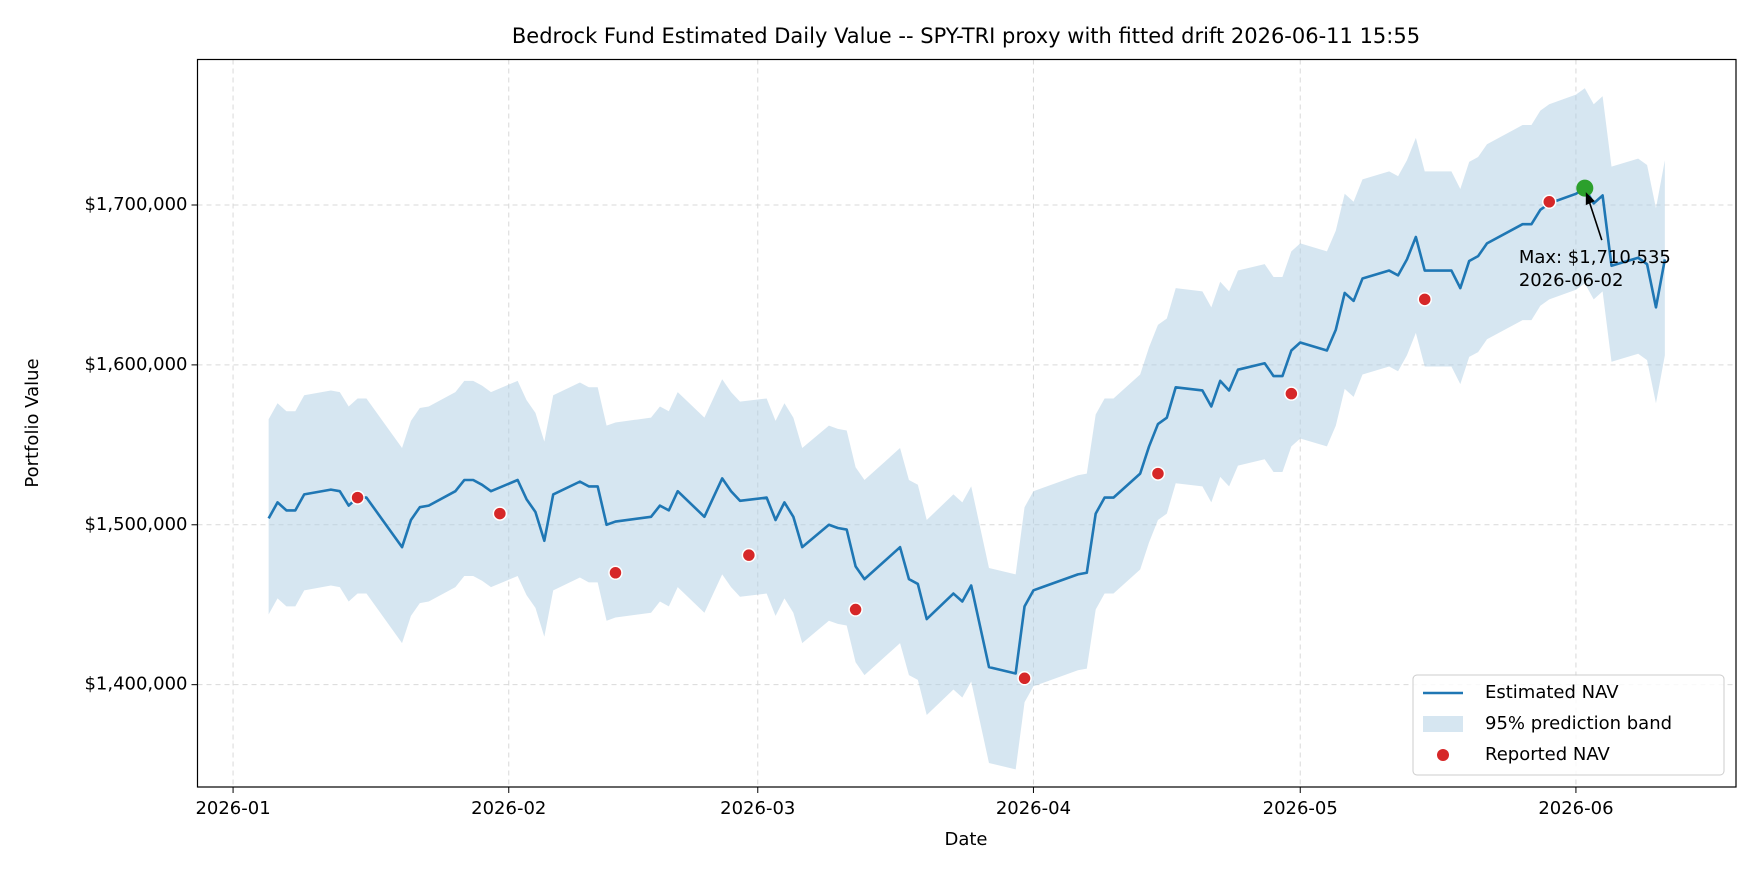 The height and width of the screenshot is (880, 1760). What do you see at coordinates (1571, 280) in the screenshot?
I see `annotation-date: 2026-06-02` at bounding box center [1571, 280].